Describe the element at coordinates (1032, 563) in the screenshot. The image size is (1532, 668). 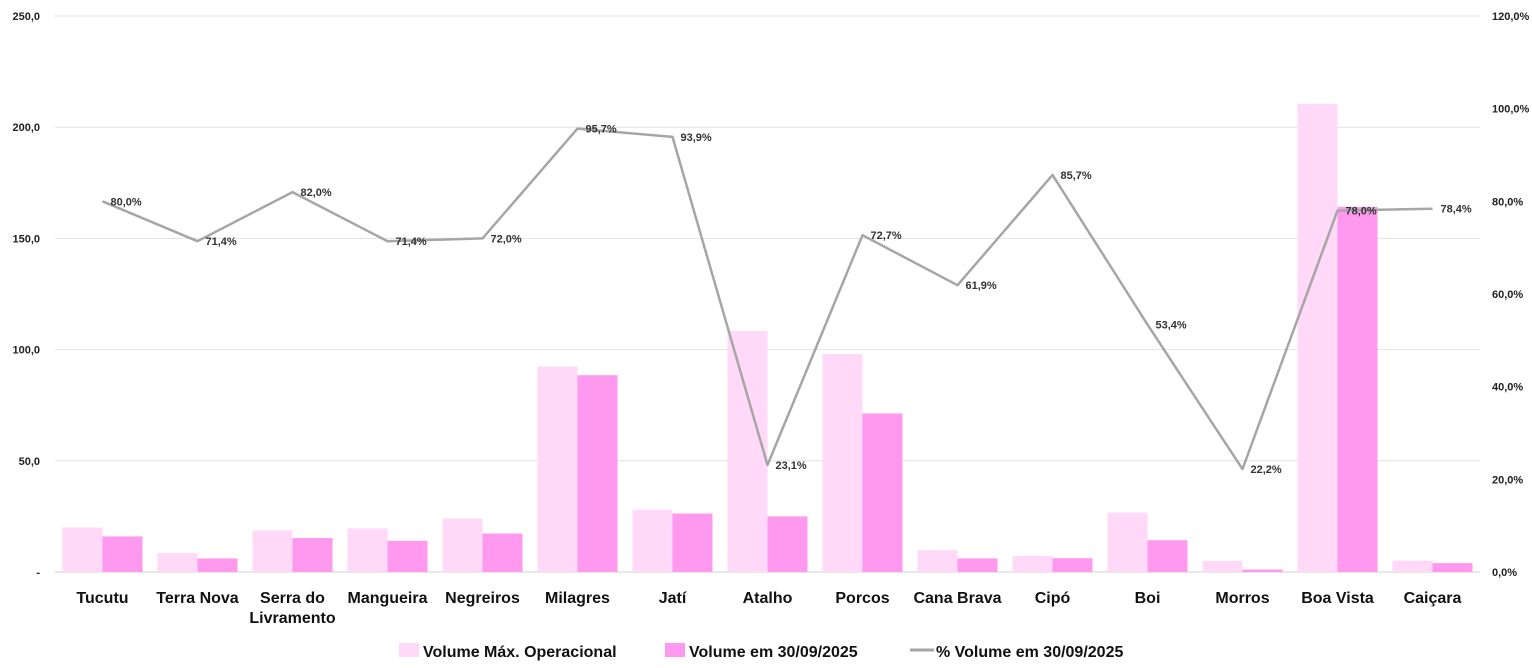
I see `bar-max-volume-cipo` at that location.